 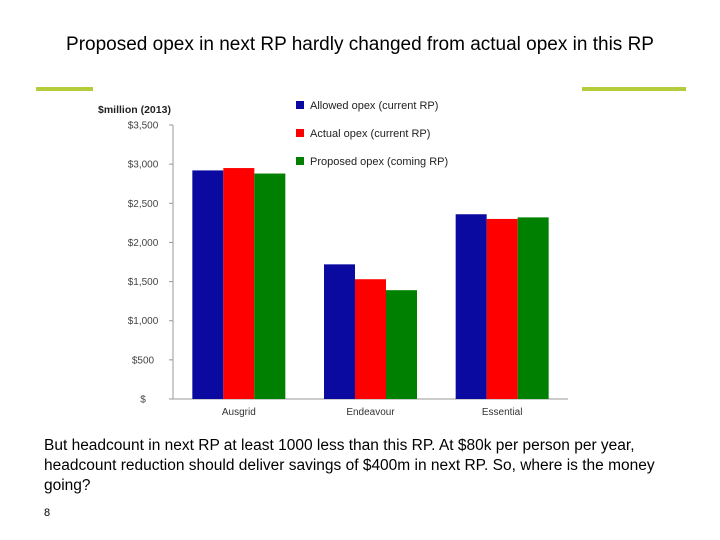 I want to click on y-tick-label: $3,000, so click(x=143, y=165).